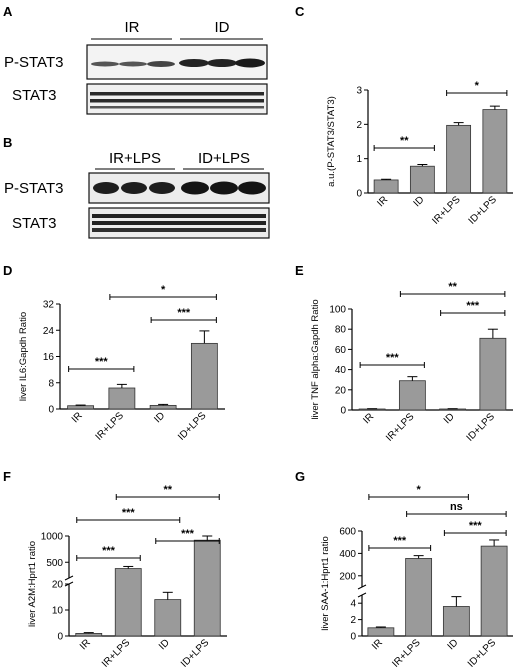 The width and height of the screenshot is (520, 672). Describe the element at coordinates (132, 27) in the screenshot. I see `blot-group-label-ir: IR` at that location.